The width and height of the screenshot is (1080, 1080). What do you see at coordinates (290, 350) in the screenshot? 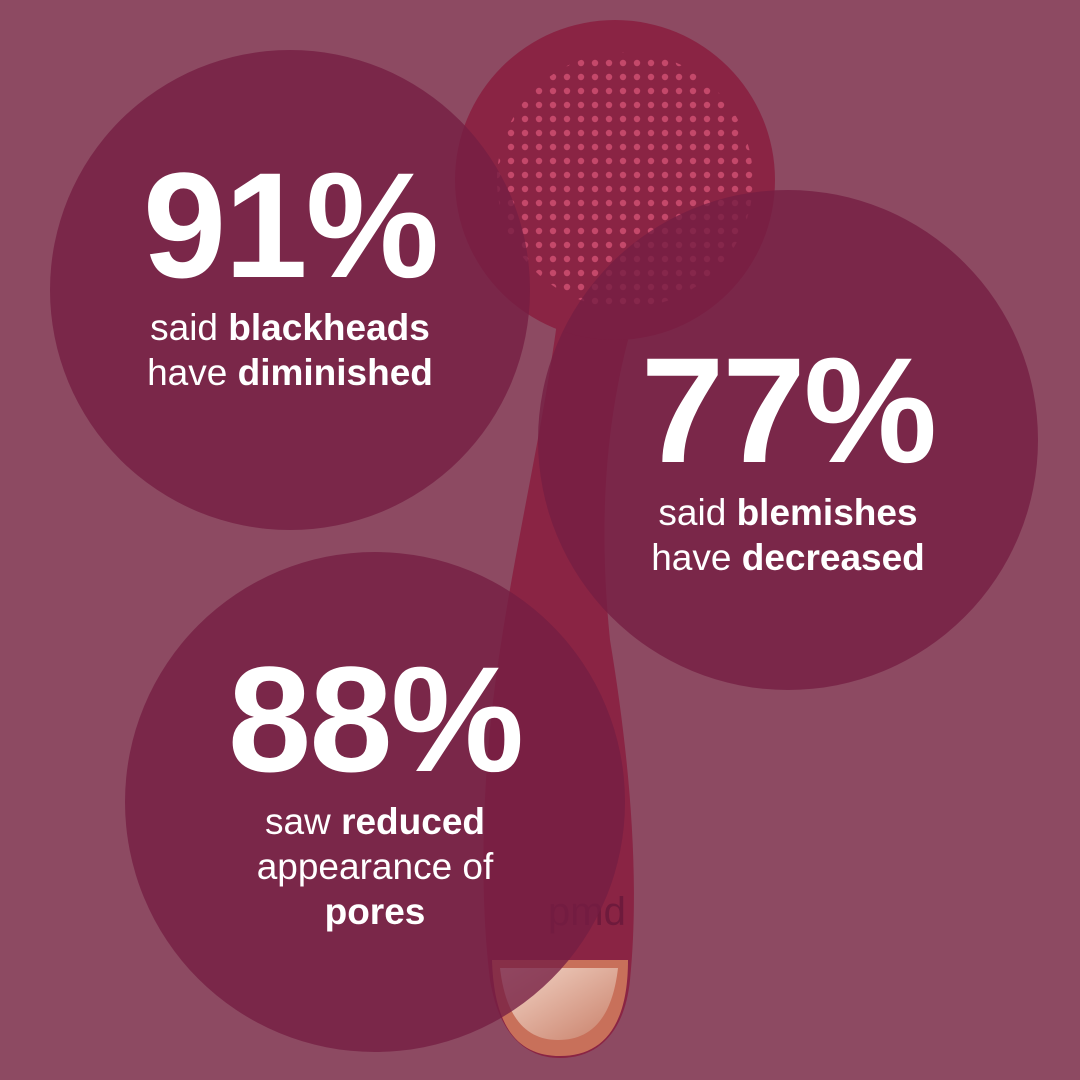
I see `stat-caption: said blackheads have diminished` at bounding box center [290, 350].